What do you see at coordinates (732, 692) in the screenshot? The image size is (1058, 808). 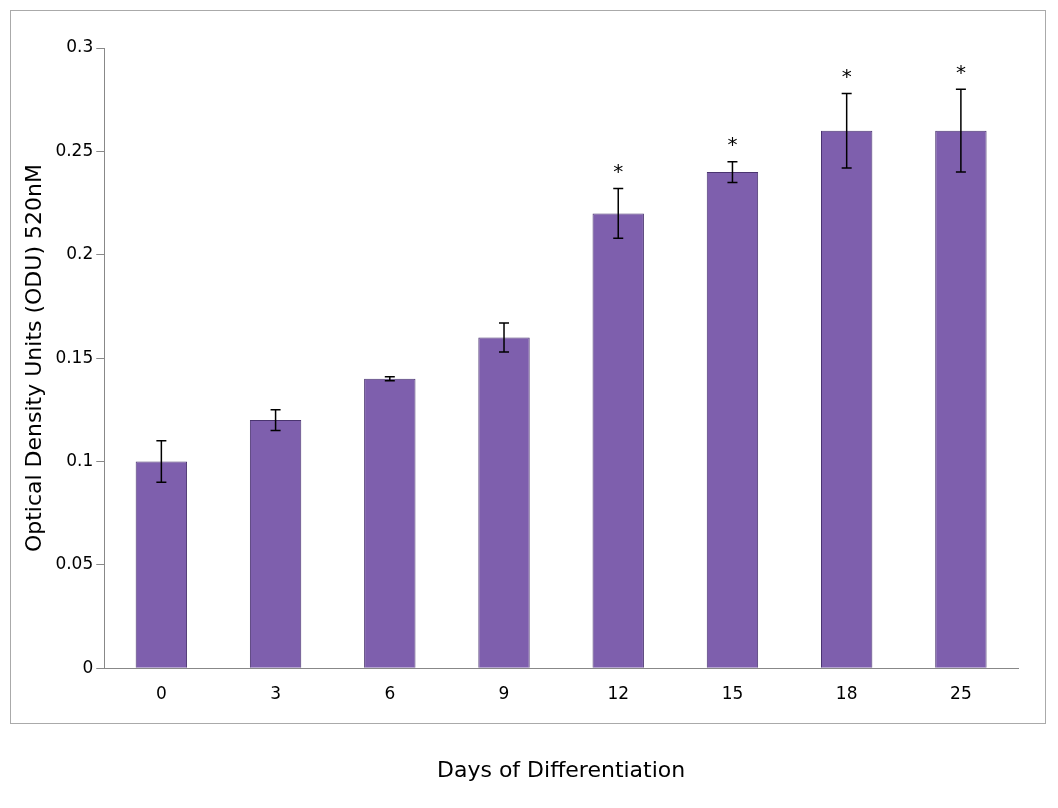 I see `x-tick-label: 15` at bounding box center [732, 692].